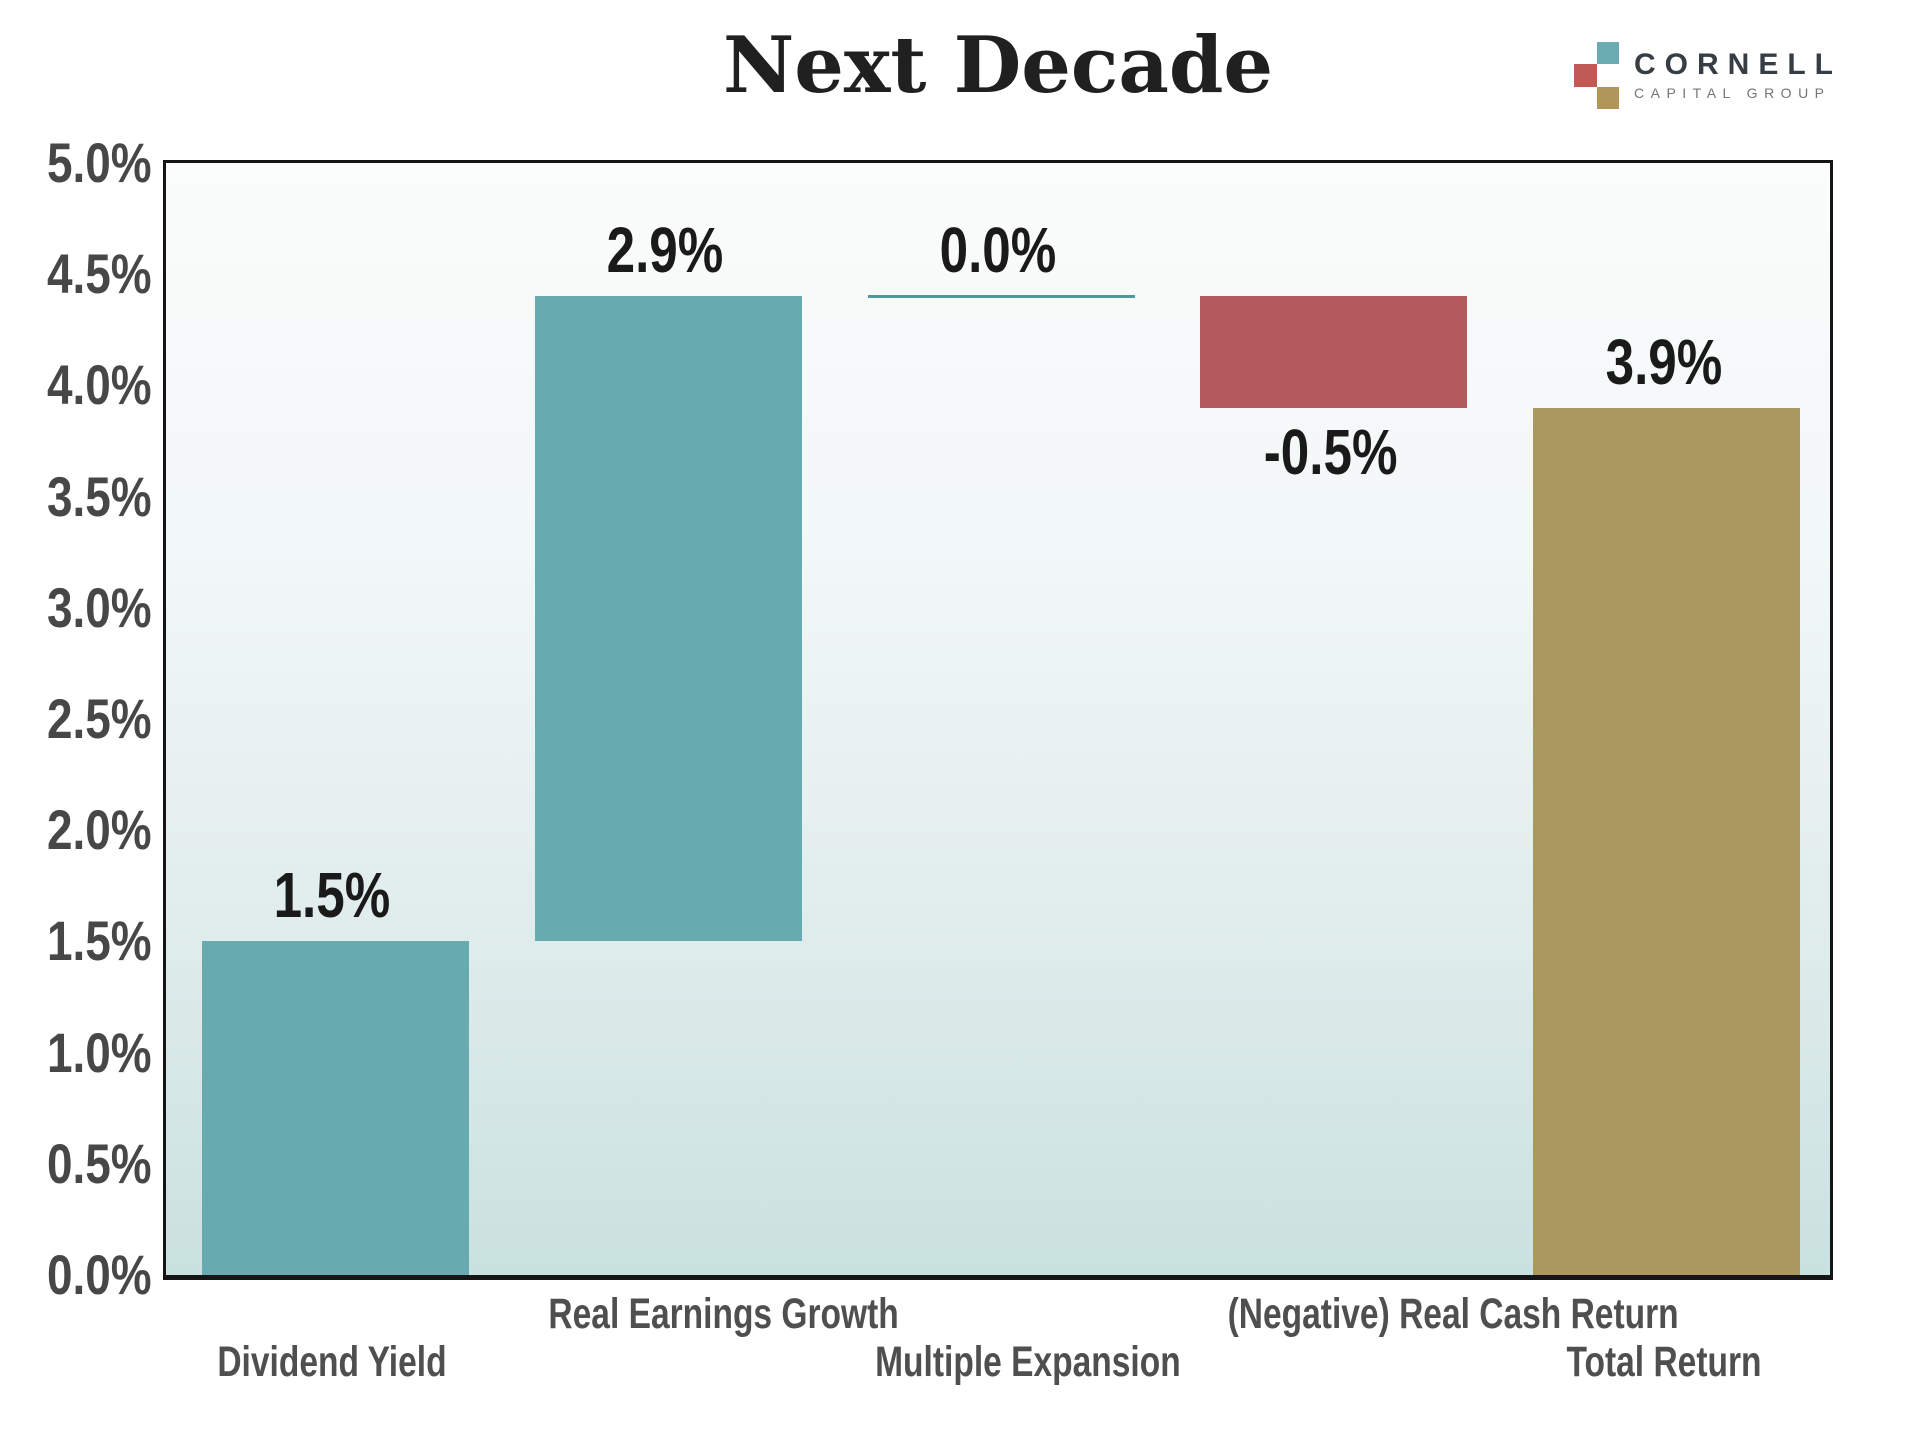 The height and width of the screenshot is (1440, 1920). Describe the element at coordinates (1608, 98) in the screenshot. I see `logo-gold-square-icon` at that location.